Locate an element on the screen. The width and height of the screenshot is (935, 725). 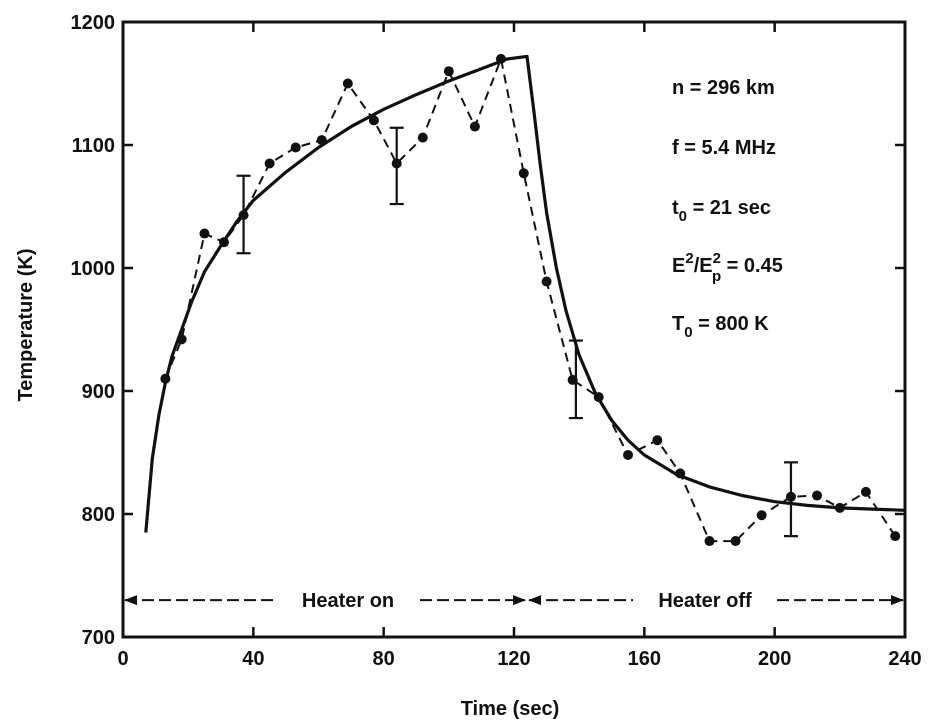
heater-label: Heater on is located at coordinates (348, 601).